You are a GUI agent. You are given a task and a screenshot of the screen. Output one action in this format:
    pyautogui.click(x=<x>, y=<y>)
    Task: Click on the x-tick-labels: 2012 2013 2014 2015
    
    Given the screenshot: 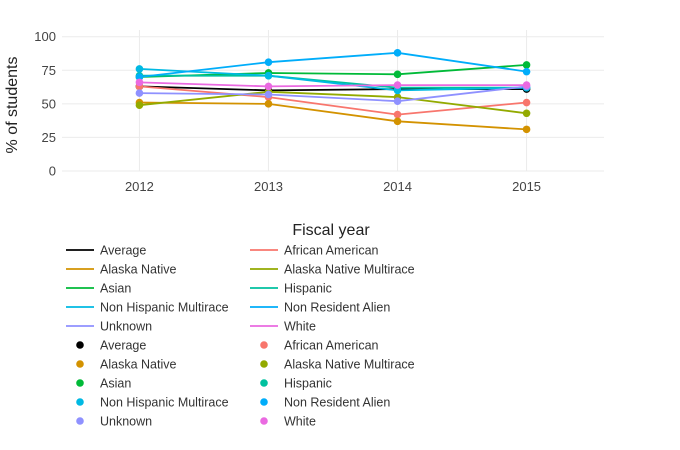 What is the action you would take?
    pyautogui.click(x=333, y=186)
    